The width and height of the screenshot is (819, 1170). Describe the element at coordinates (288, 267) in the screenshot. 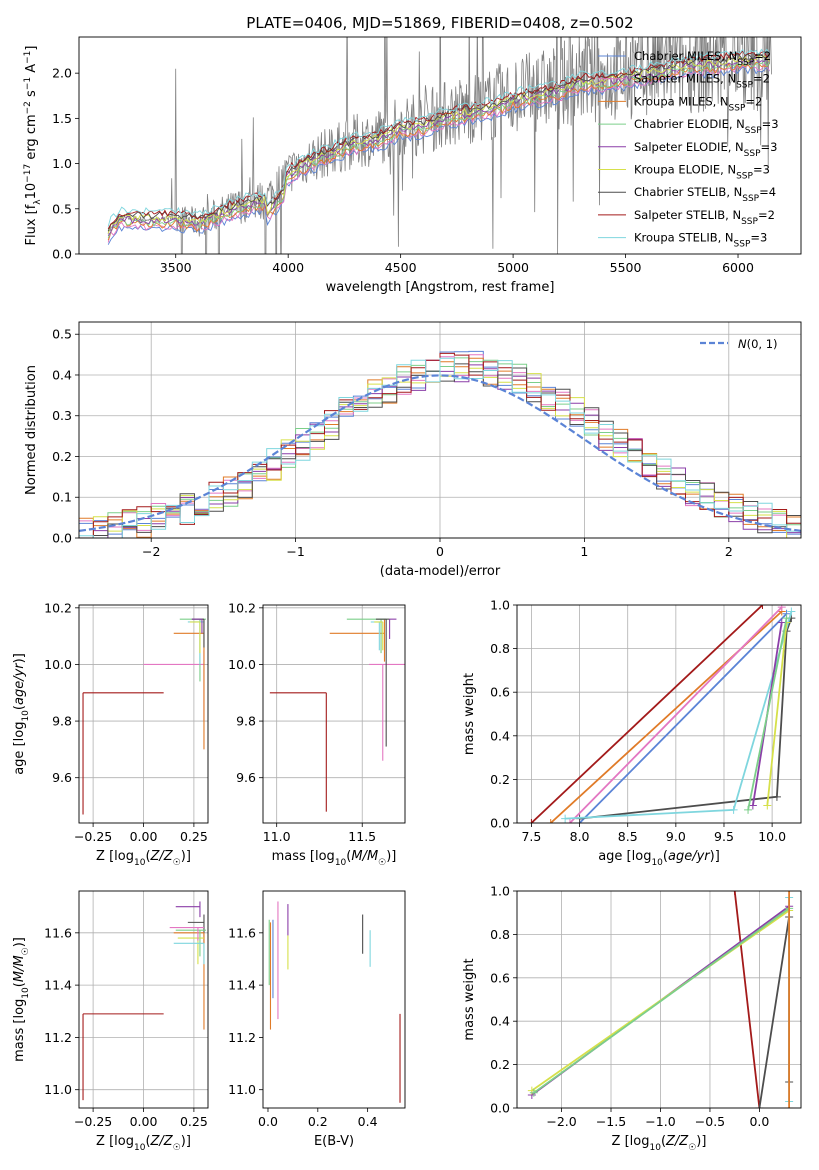

I see `x-tick-label: 4000` at that location.